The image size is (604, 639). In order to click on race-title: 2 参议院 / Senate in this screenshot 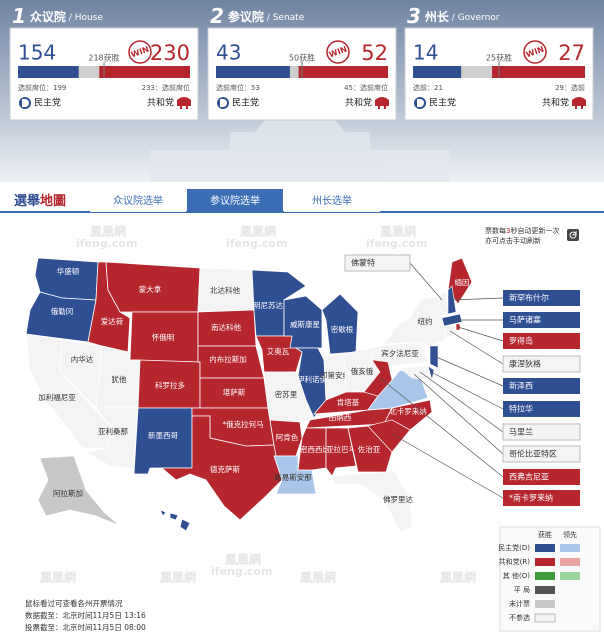, I will do `click(257, 16)`.